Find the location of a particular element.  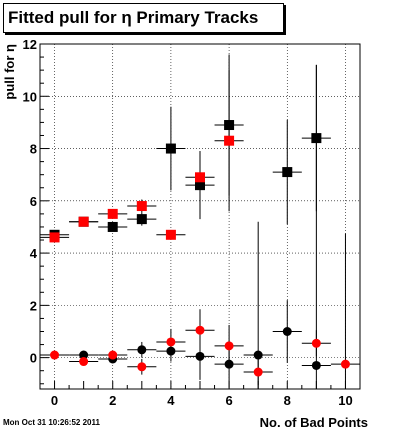

y-tick-label: 12 is located at coordinates (30, 44).